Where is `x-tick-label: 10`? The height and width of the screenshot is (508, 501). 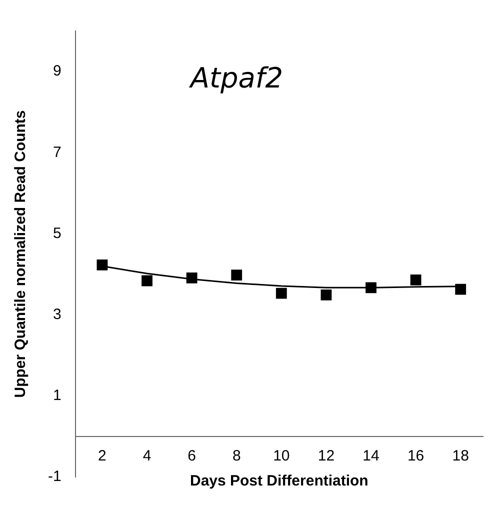 x-tick-label: 10 is located at coordinates (281, 456).